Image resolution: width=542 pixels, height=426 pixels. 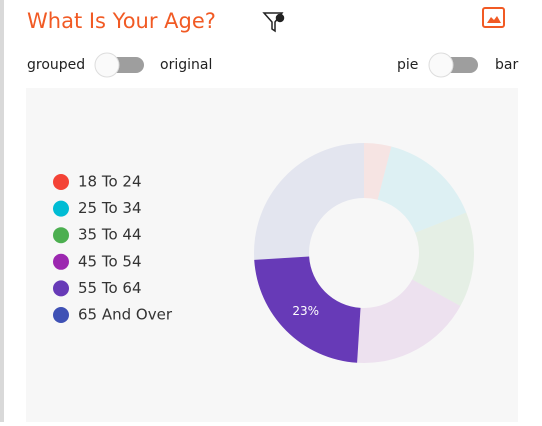 What do you see at coordinates (56, 65) in the screenshot?
I see `toggle-label: grouped` at bounding box center [56, 65].